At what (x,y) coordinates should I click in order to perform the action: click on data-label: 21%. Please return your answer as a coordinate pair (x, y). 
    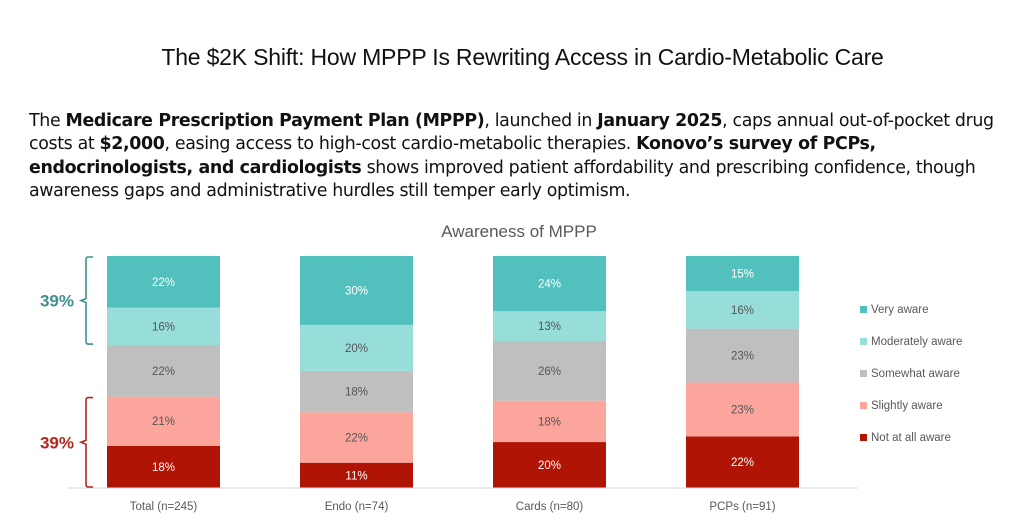
    Looking at the image, I should click on (163, 422).